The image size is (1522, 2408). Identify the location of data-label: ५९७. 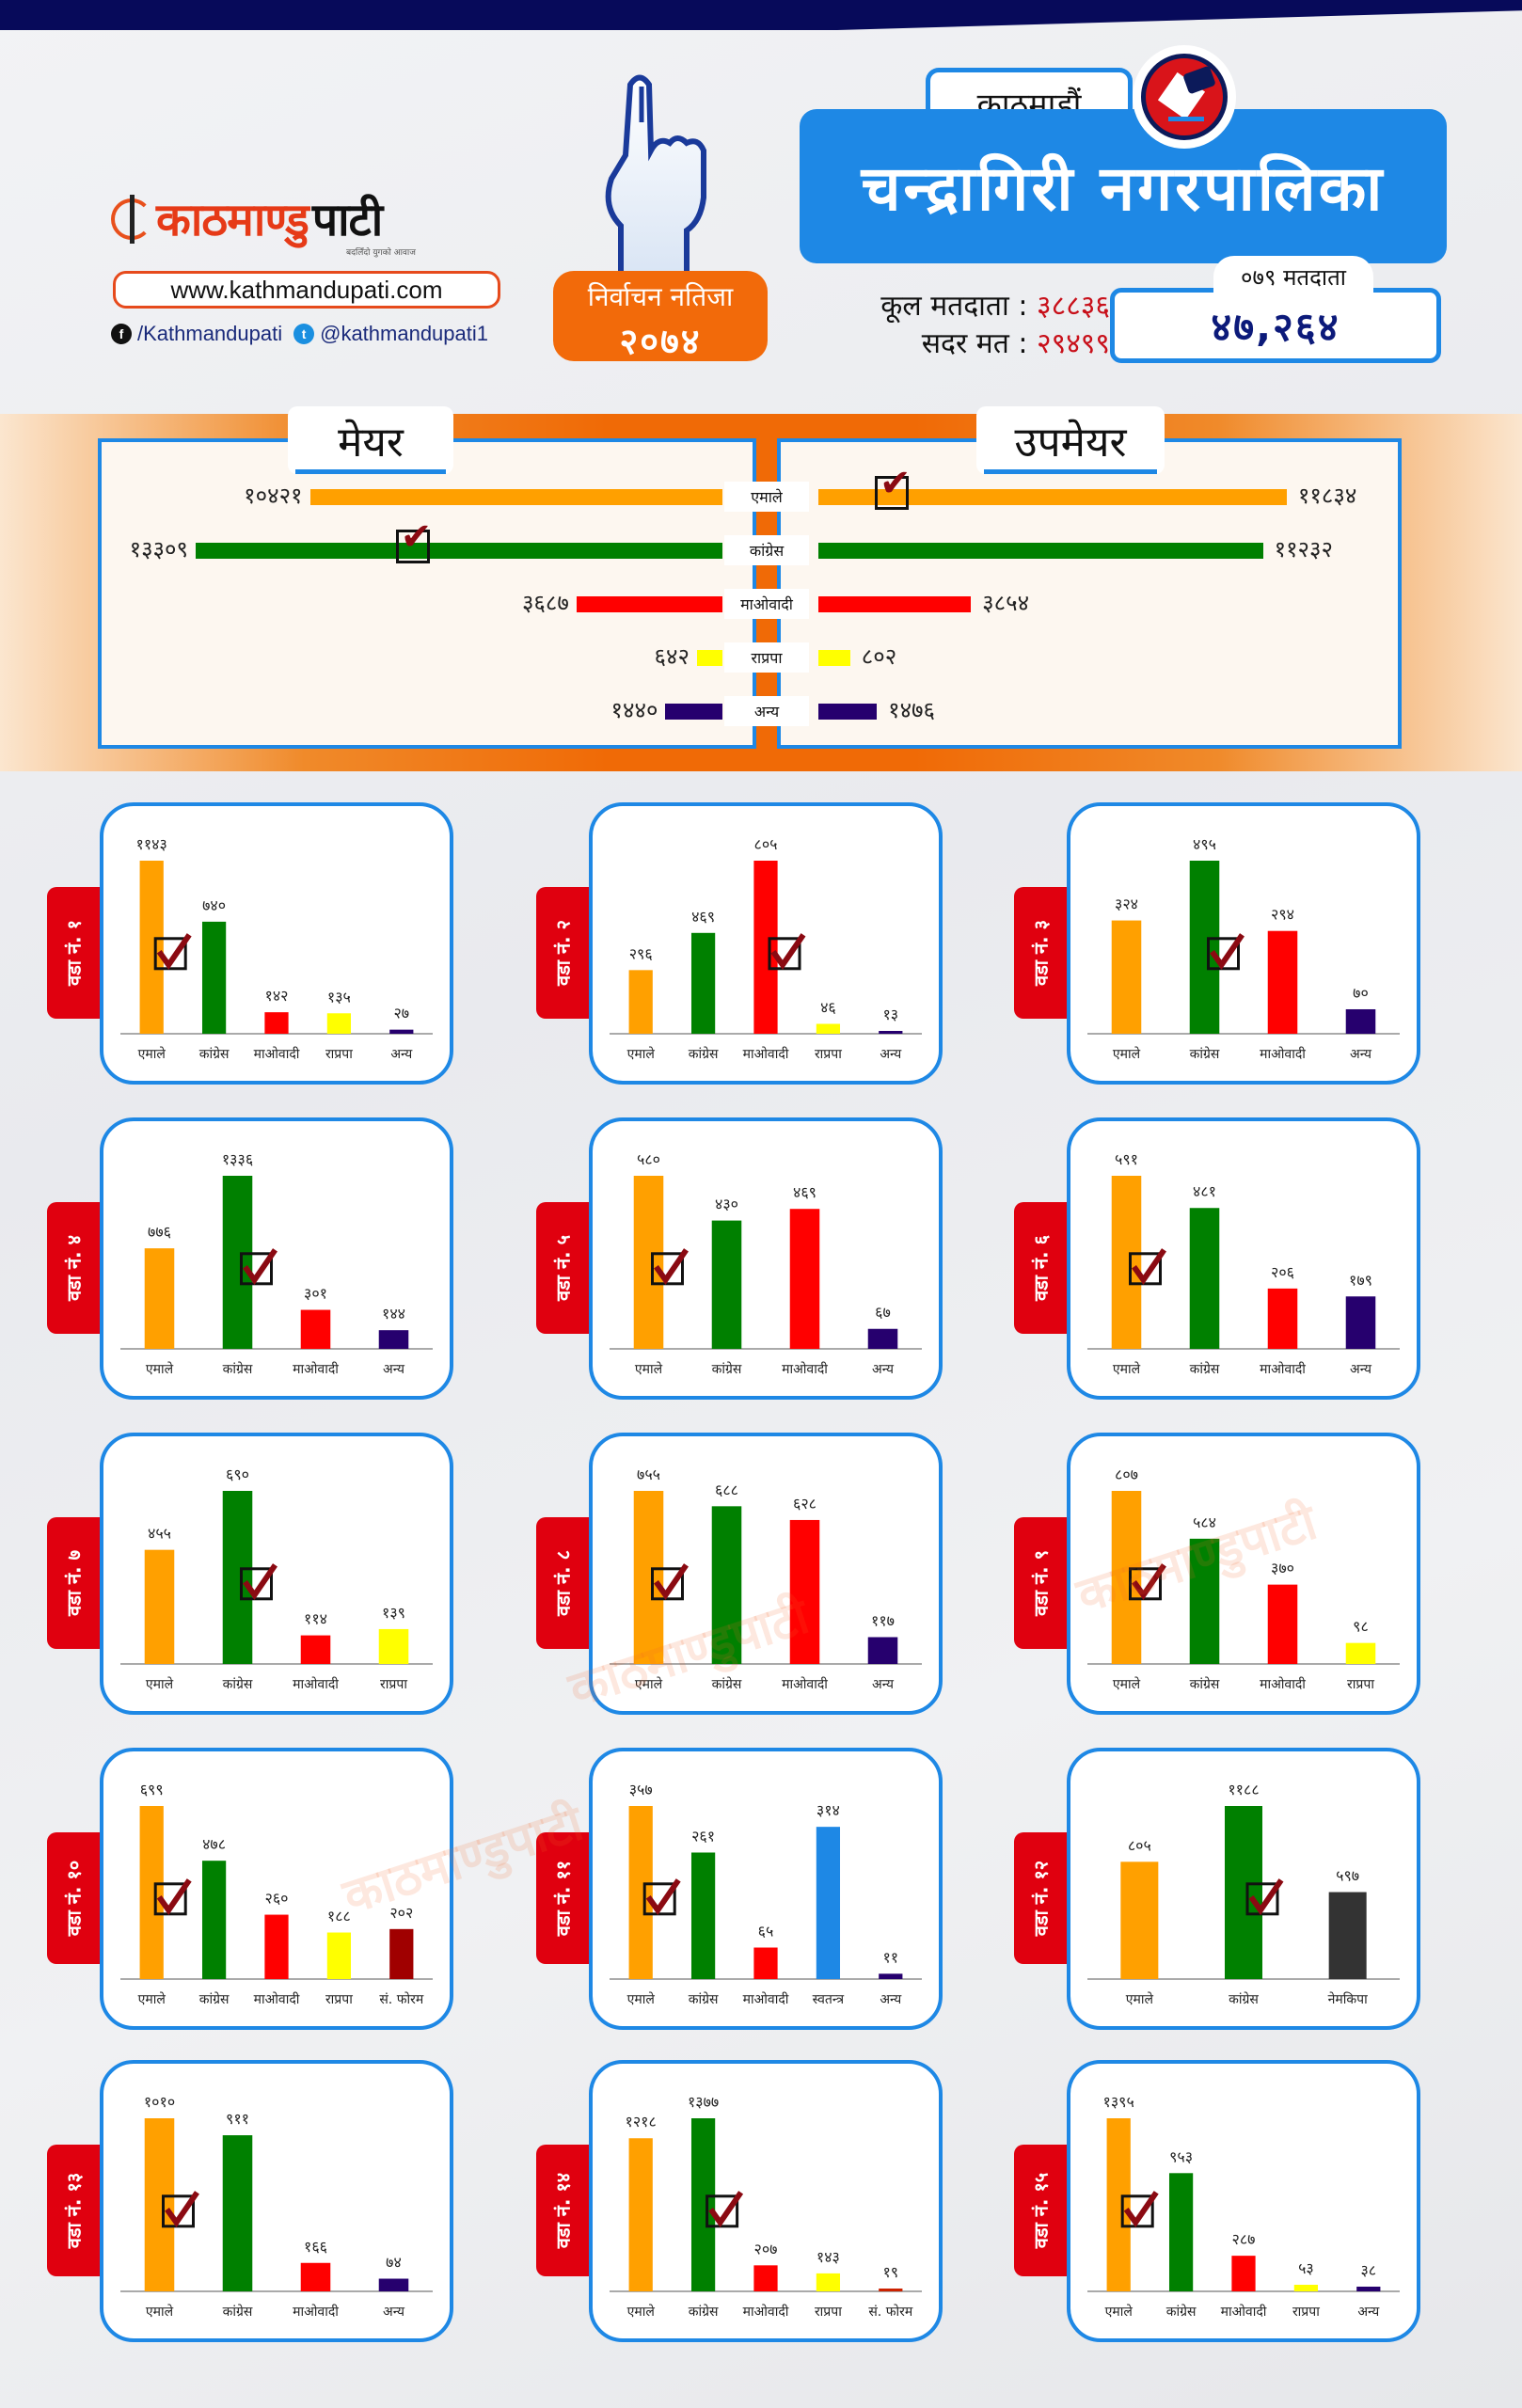
(1348, 1876).